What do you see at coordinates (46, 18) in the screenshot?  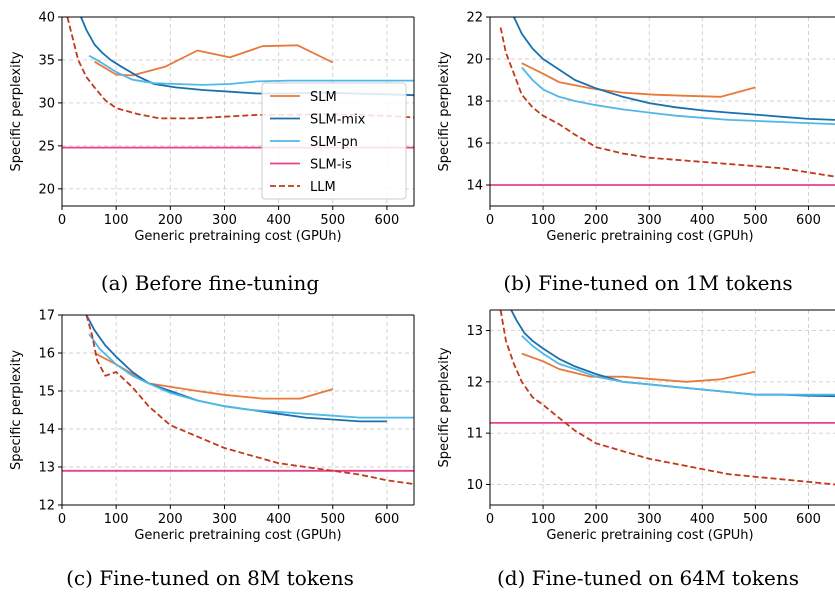 I see `y-tick-label: 40` at bounding box center [46, 18].